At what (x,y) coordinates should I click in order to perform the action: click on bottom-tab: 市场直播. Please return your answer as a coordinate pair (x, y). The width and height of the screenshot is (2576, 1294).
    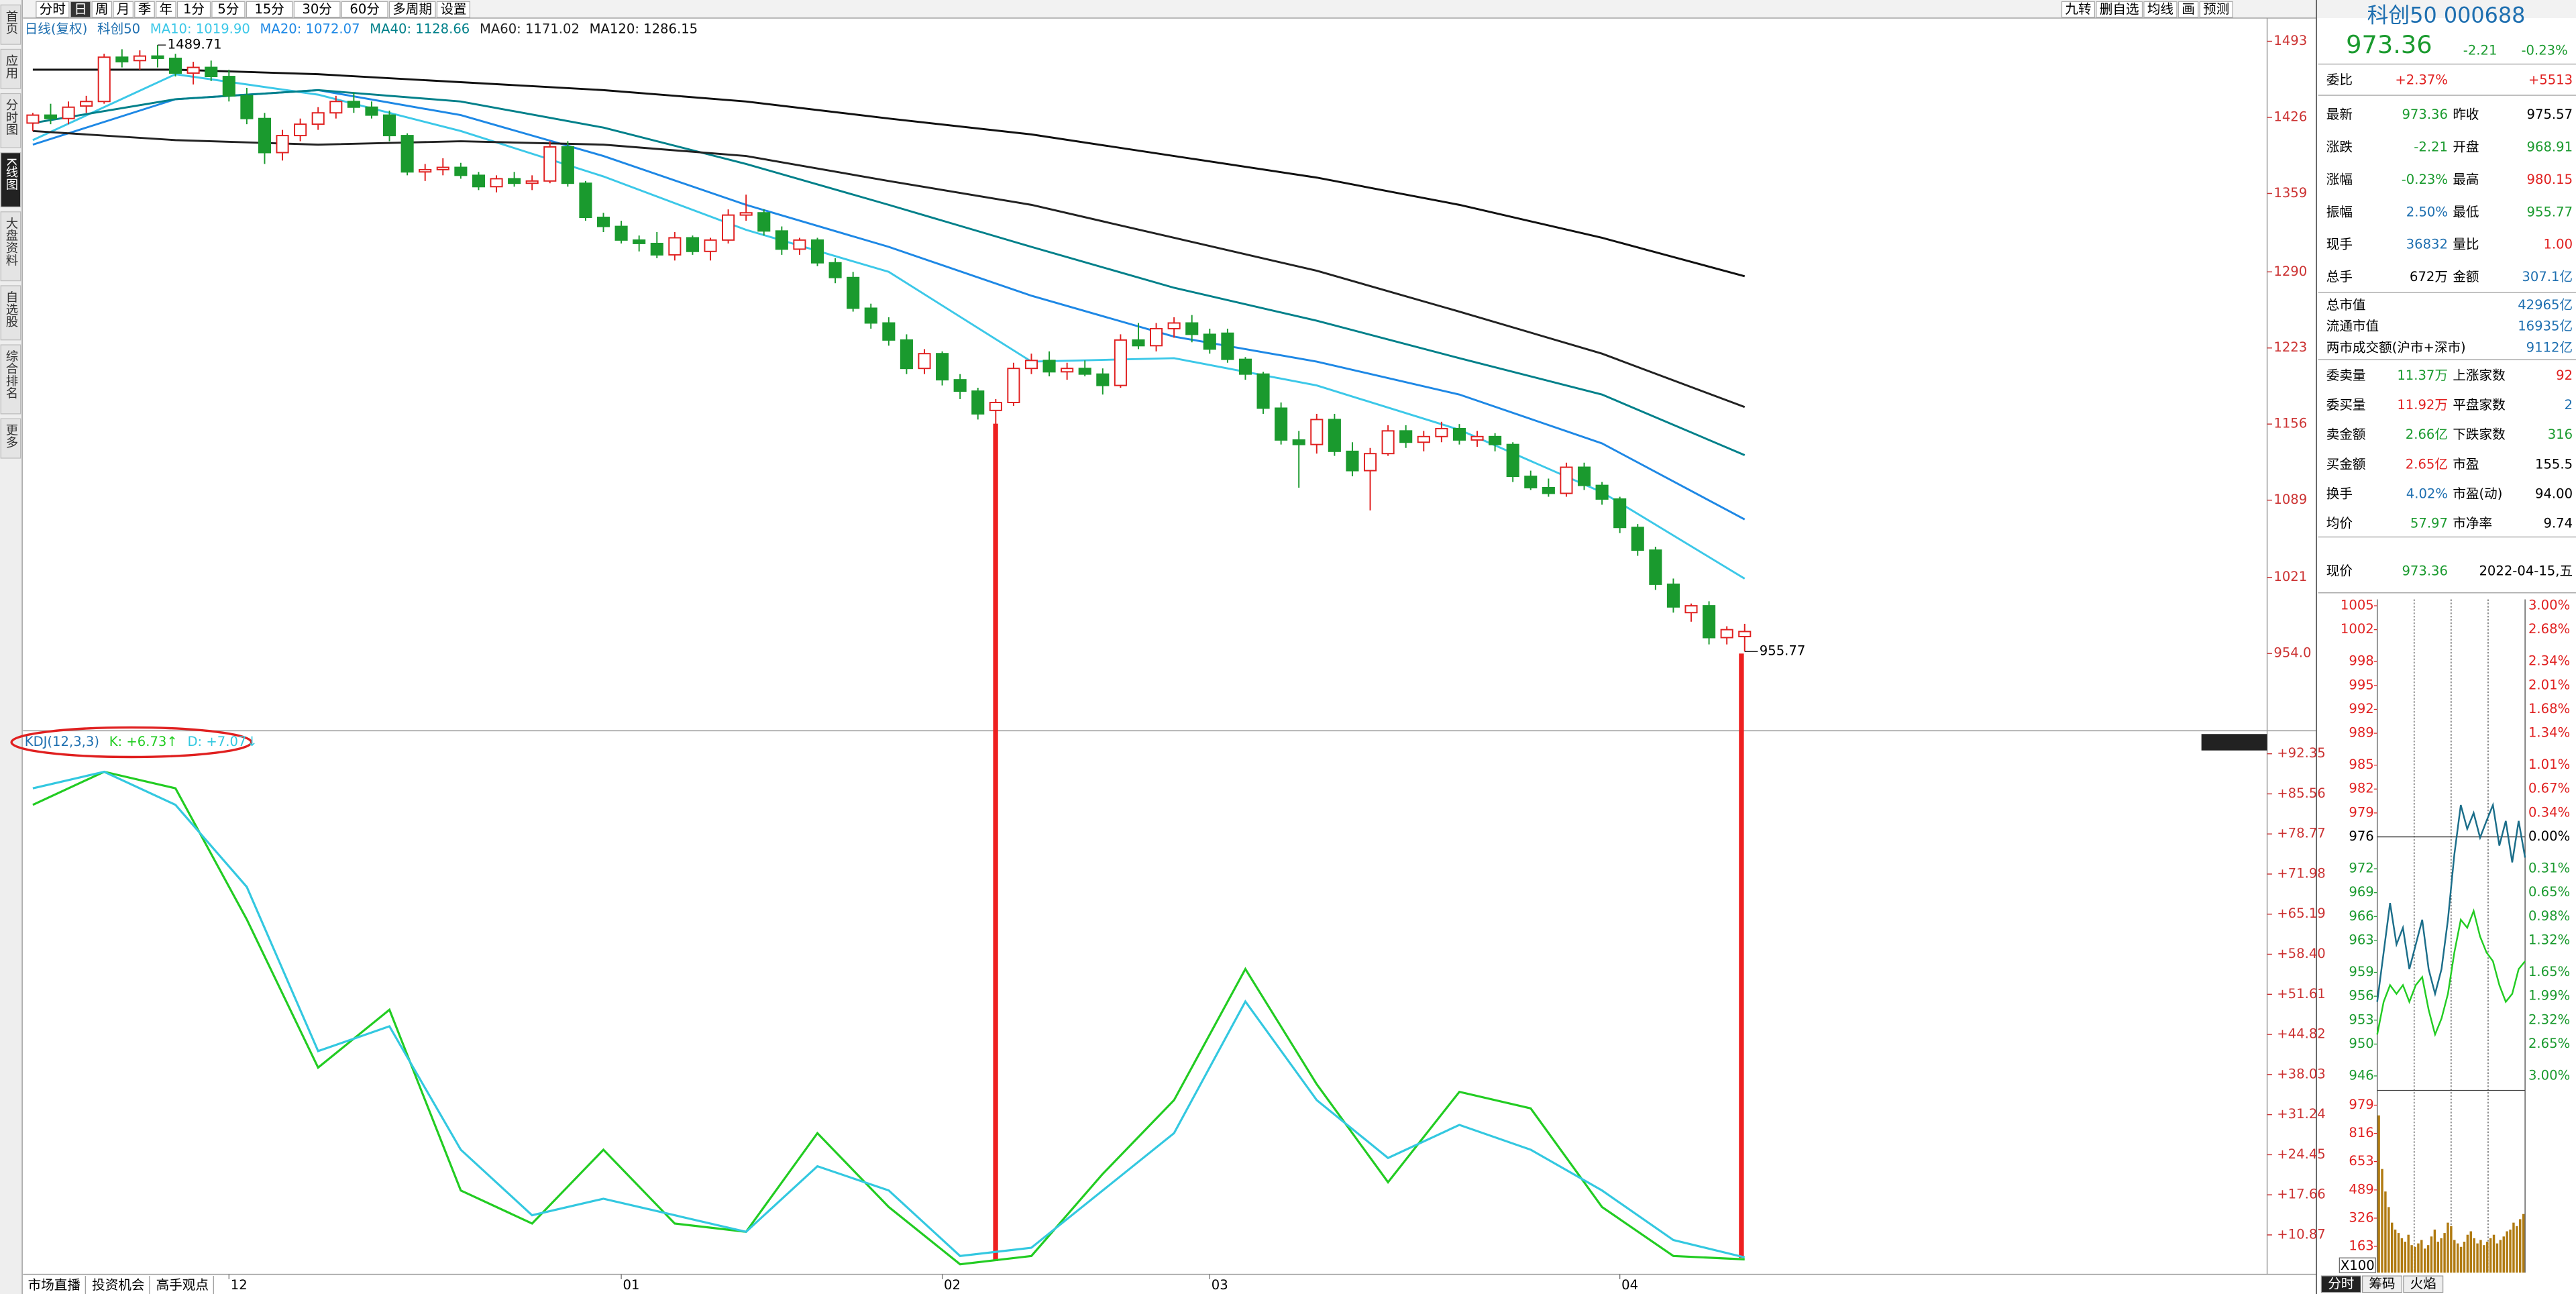
    Looking at the image, I should click on (54, 1285).